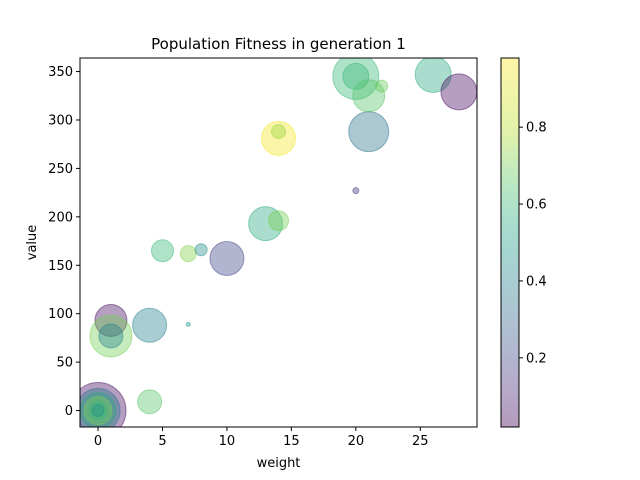  I want to click on colorbar-fill, so click(510, 242).